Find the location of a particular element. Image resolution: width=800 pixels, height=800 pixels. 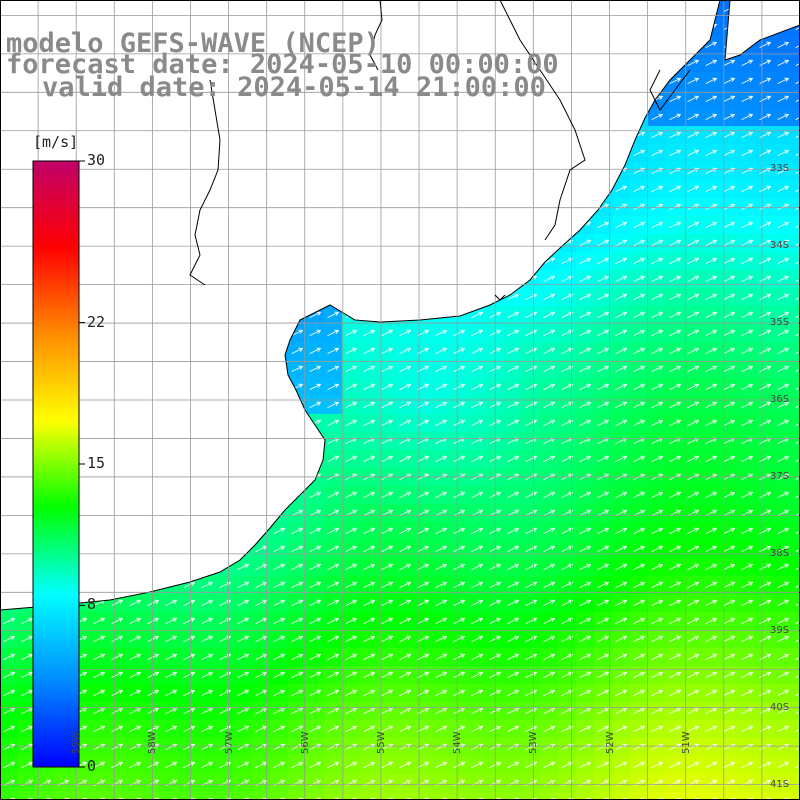

colorbar is located at coordinates (56, 464).